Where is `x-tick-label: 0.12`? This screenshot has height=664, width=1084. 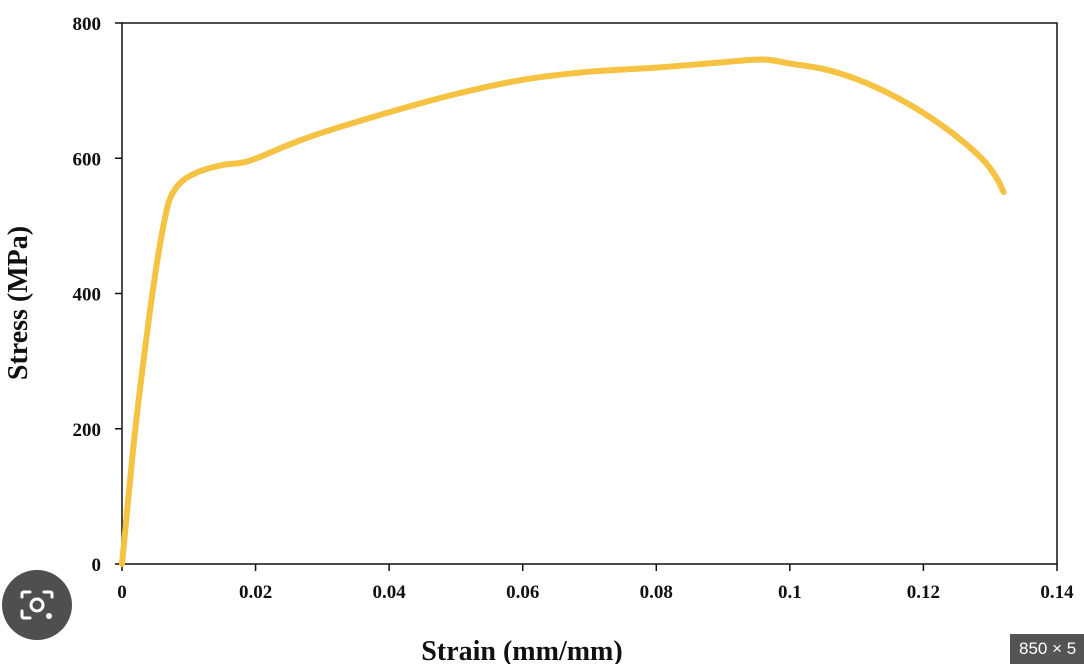
x-tick-label: 0.12 is located at coordinates (923, 592).